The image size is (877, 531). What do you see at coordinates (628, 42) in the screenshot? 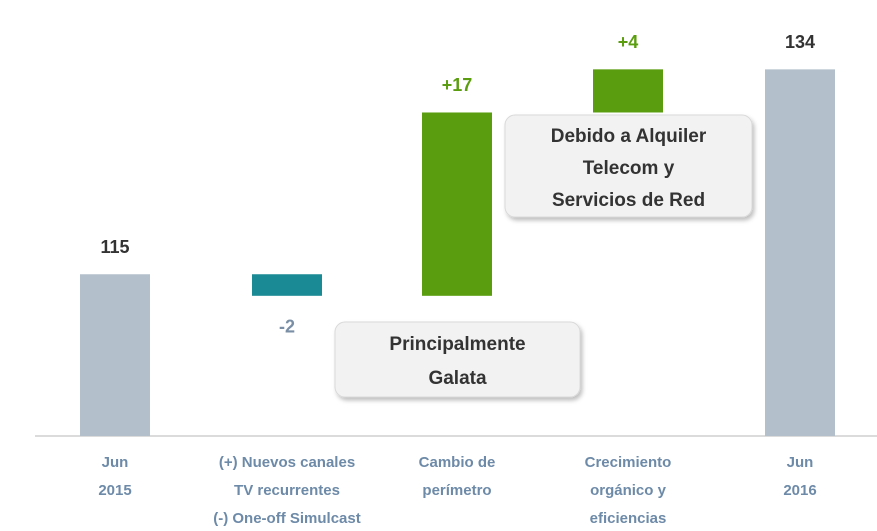
I see `value-label: +4` at bounding box center [628, 42].